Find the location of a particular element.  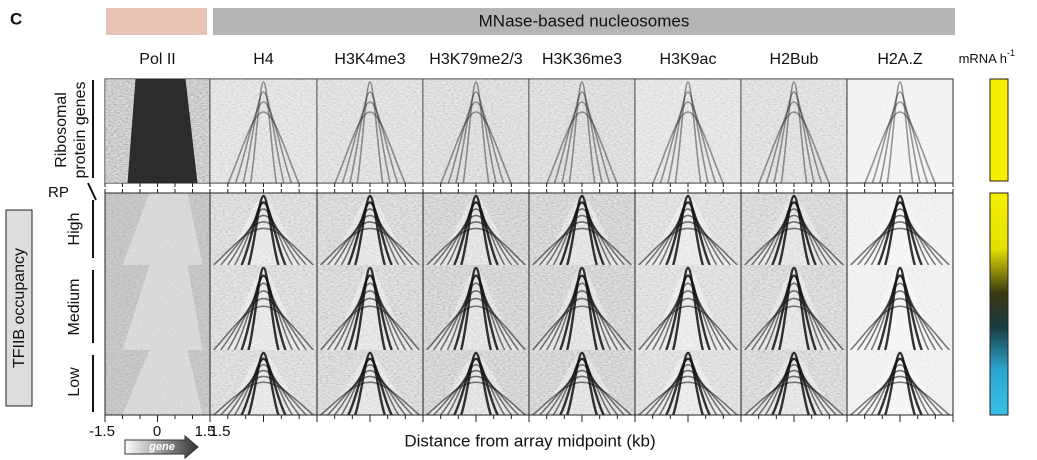

level-label: High is located at coordinates (74, 229).